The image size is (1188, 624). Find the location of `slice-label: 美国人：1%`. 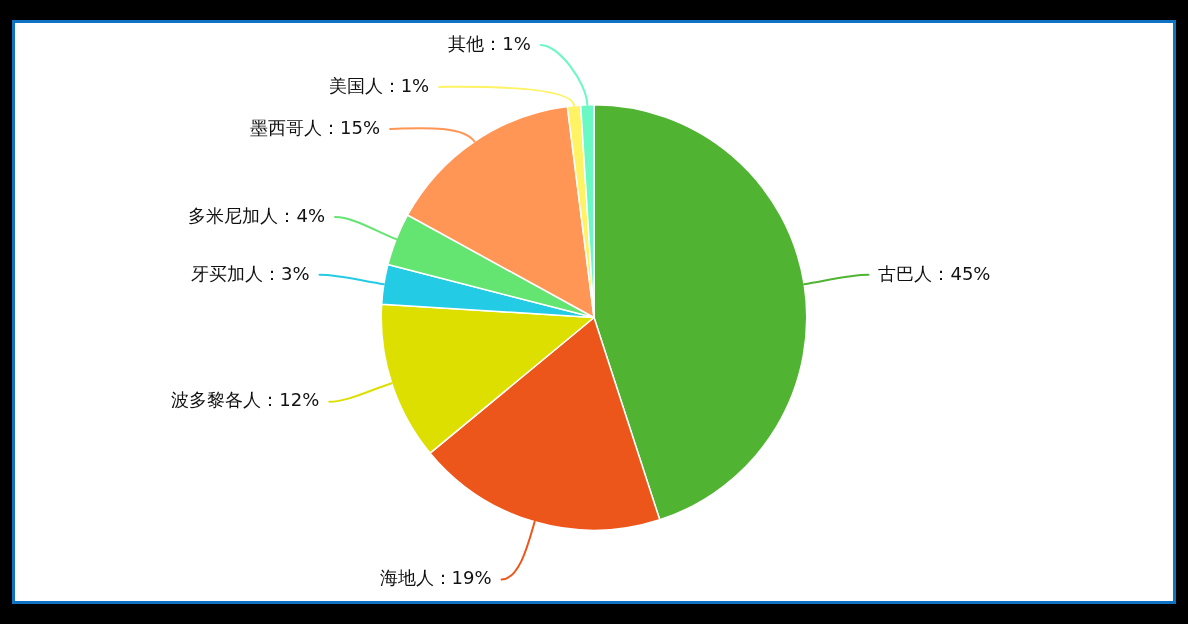

slice-label: 美国人：1% is located at coordinates (379, 85).